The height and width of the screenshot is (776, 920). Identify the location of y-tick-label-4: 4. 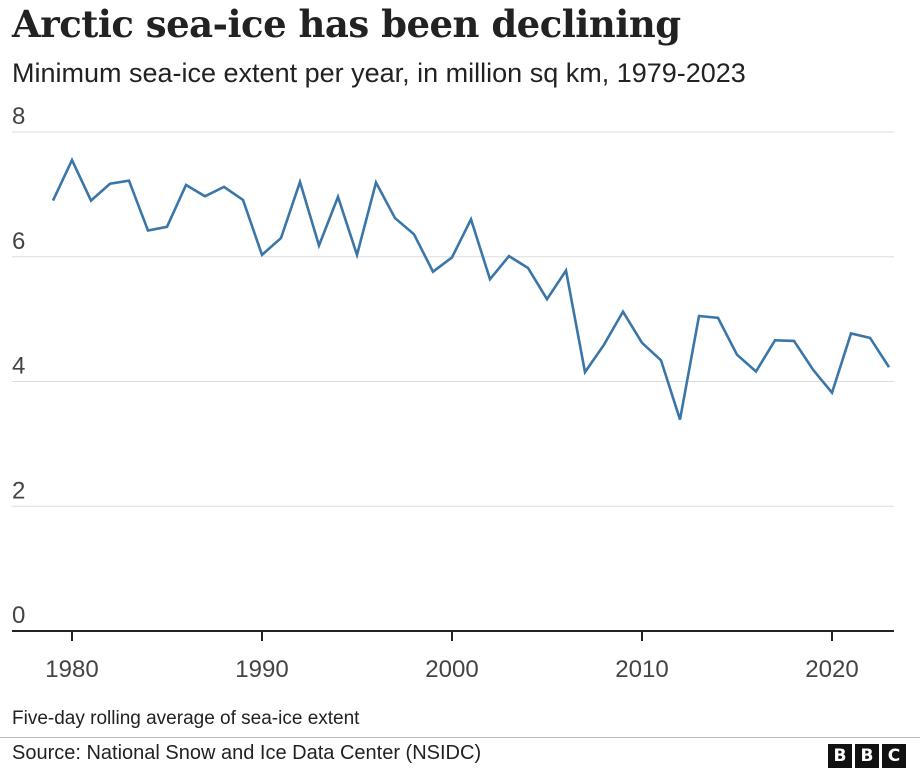
(18, 366).